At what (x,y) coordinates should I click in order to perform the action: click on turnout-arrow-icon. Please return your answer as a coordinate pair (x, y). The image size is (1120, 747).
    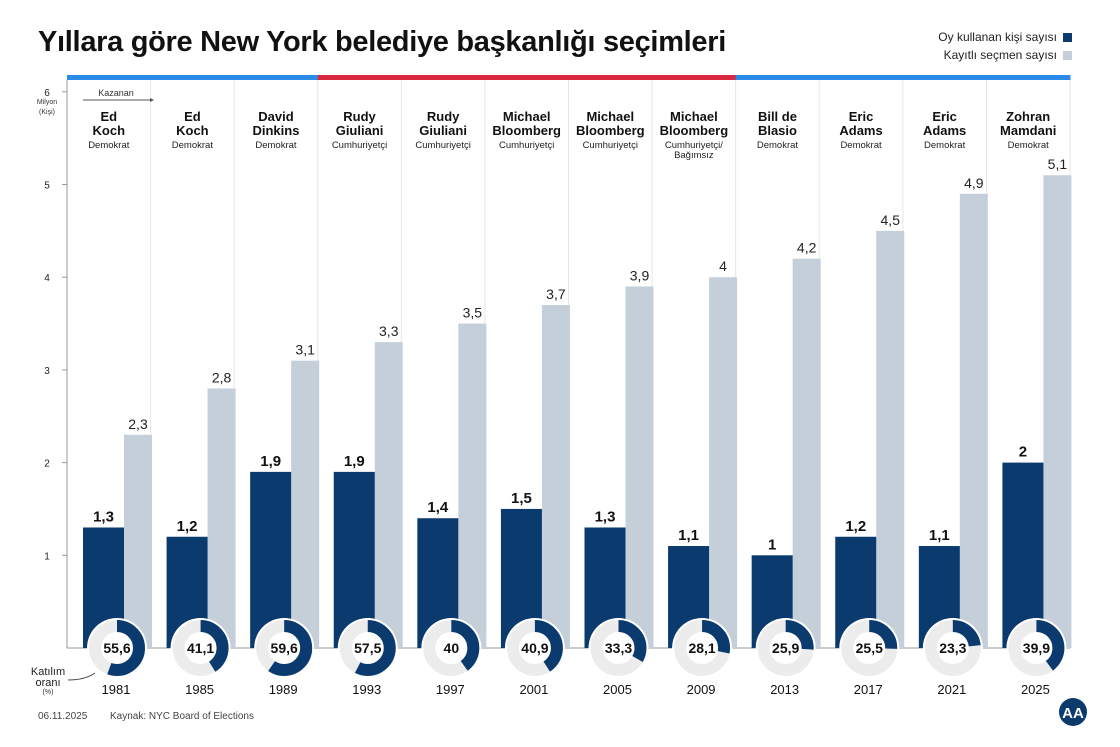
    Looking at the image, I should click on (81, 676).